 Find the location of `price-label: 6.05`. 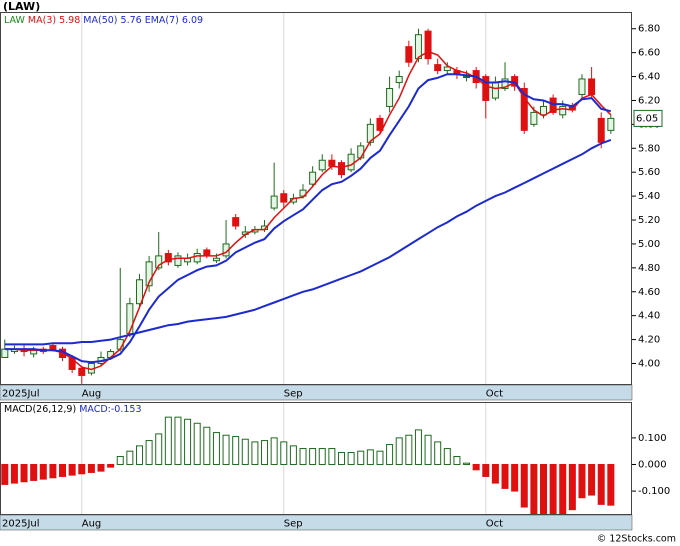

price-label: 6.05 is located at coordinates (647, 118).